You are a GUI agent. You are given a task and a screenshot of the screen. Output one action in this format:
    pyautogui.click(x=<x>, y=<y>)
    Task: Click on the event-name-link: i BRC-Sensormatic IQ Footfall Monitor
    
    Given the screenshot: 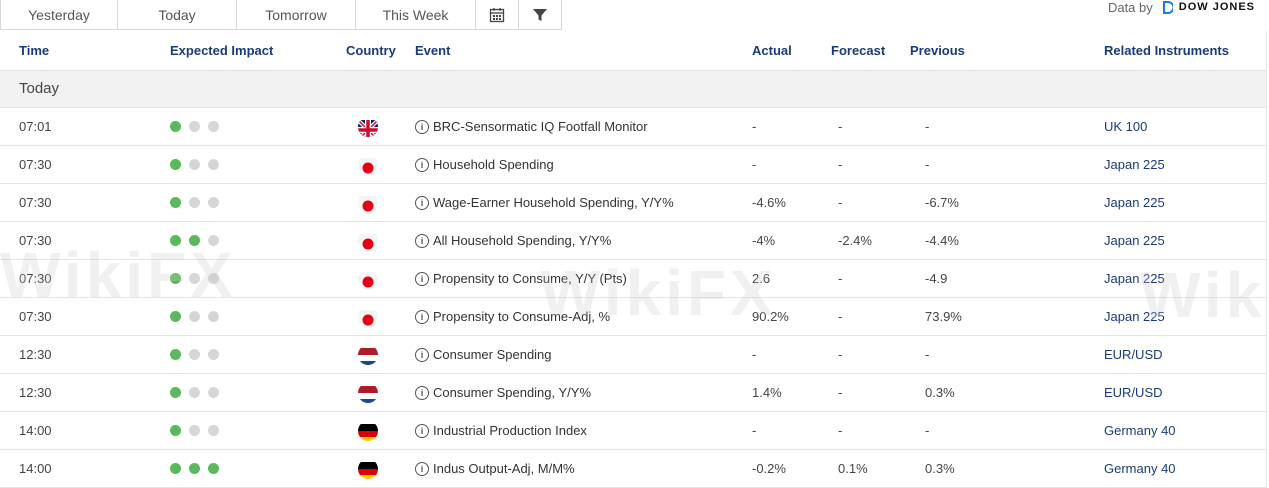 What is the action you would take?
    pyautogui.click(x=531, y=126)
    